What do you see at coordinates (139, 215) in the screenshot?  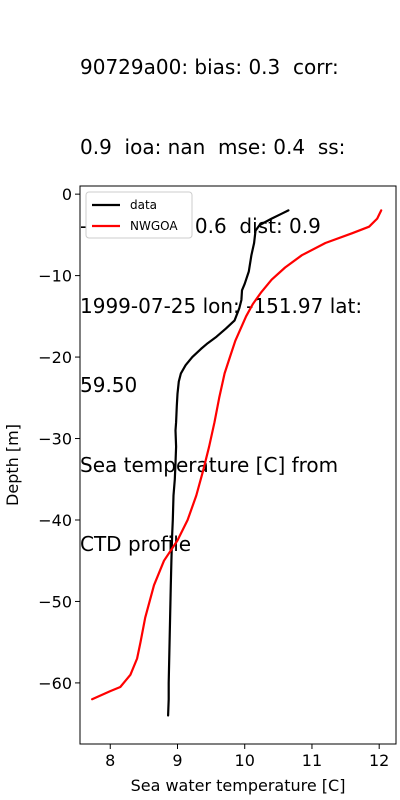 I see `legend: data NWGOA` at bounding box center [139, 215].